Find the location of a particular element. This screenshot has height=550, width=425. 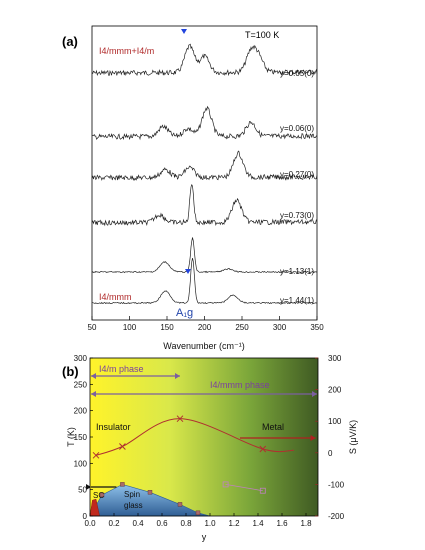

sc-label: SC is located at coordinates (98, 495).